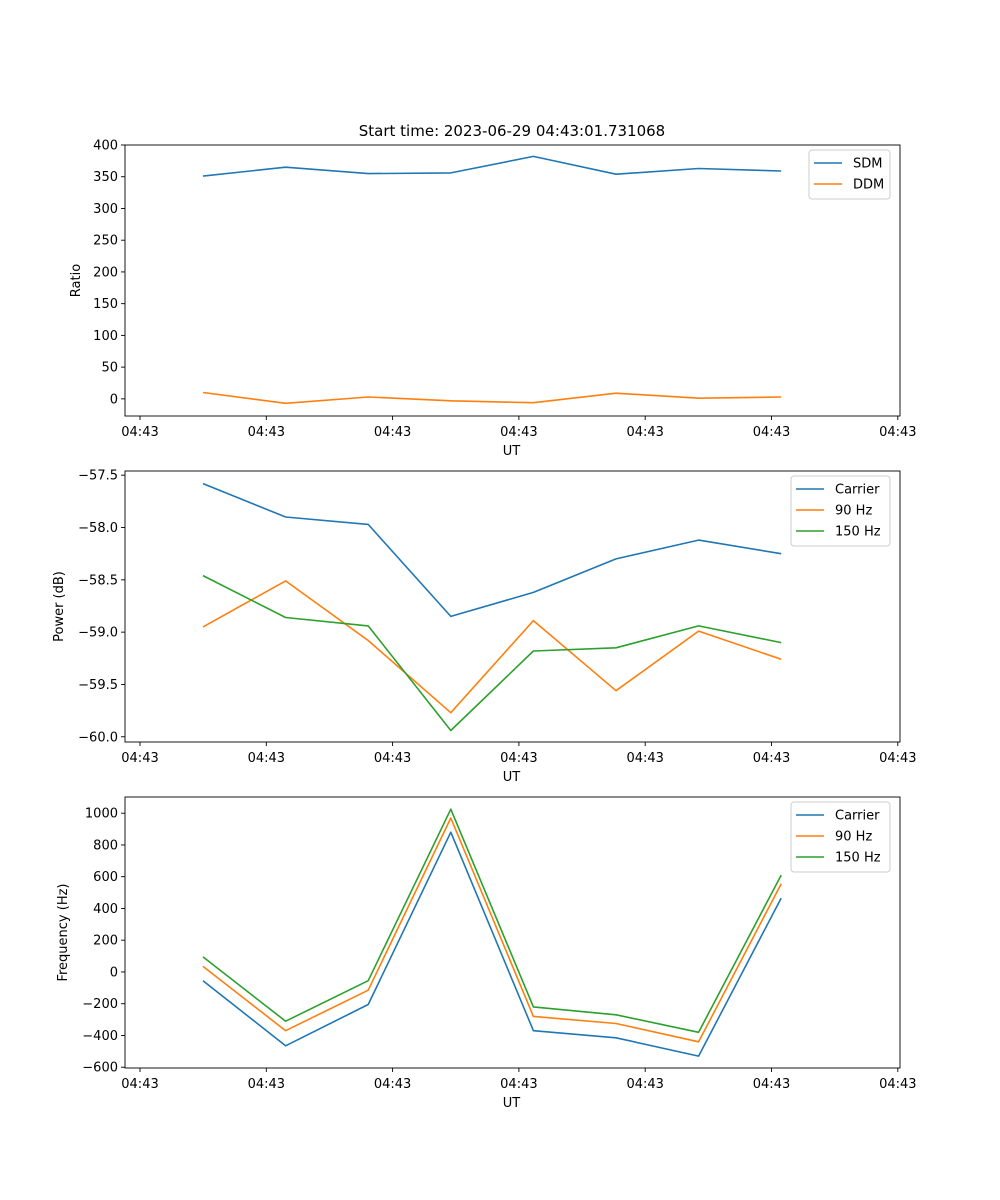 The width and height of the screenshot is (1000, 1200). I want to click on series-line-ddm, so click(492, 398).